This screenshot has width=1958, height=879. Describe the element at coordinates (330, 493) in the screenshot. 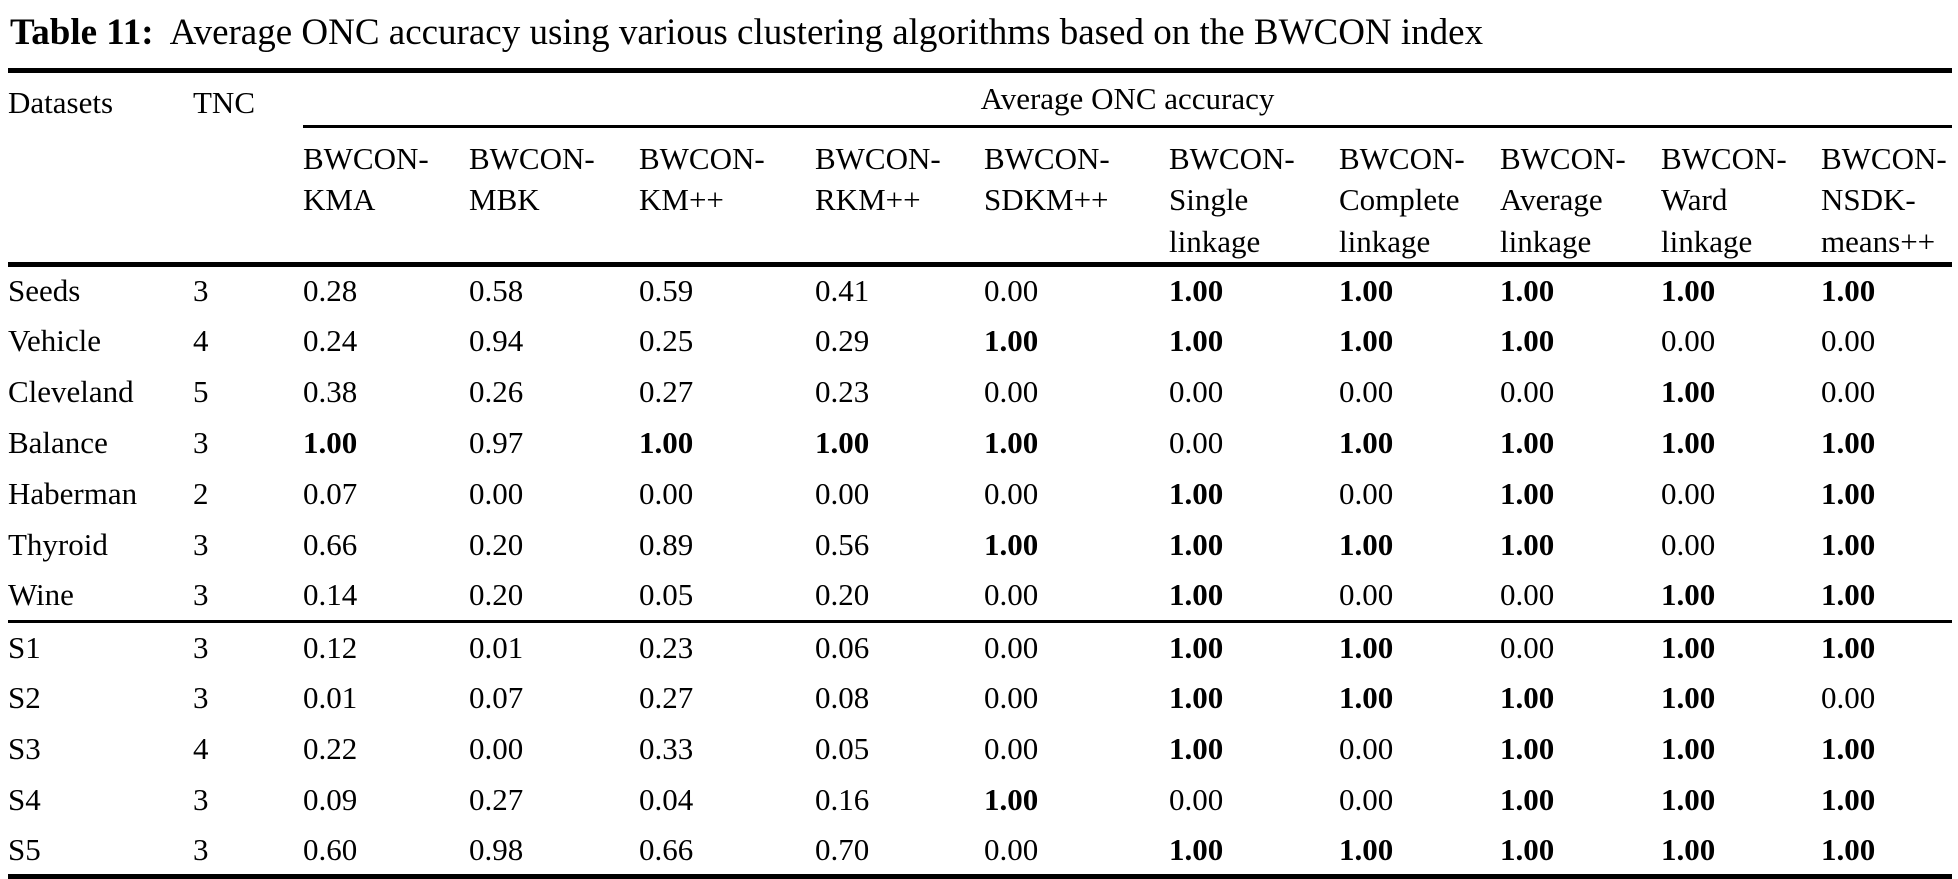

I see `accuracy-value-bwcon-kma: 0.07` at that location.